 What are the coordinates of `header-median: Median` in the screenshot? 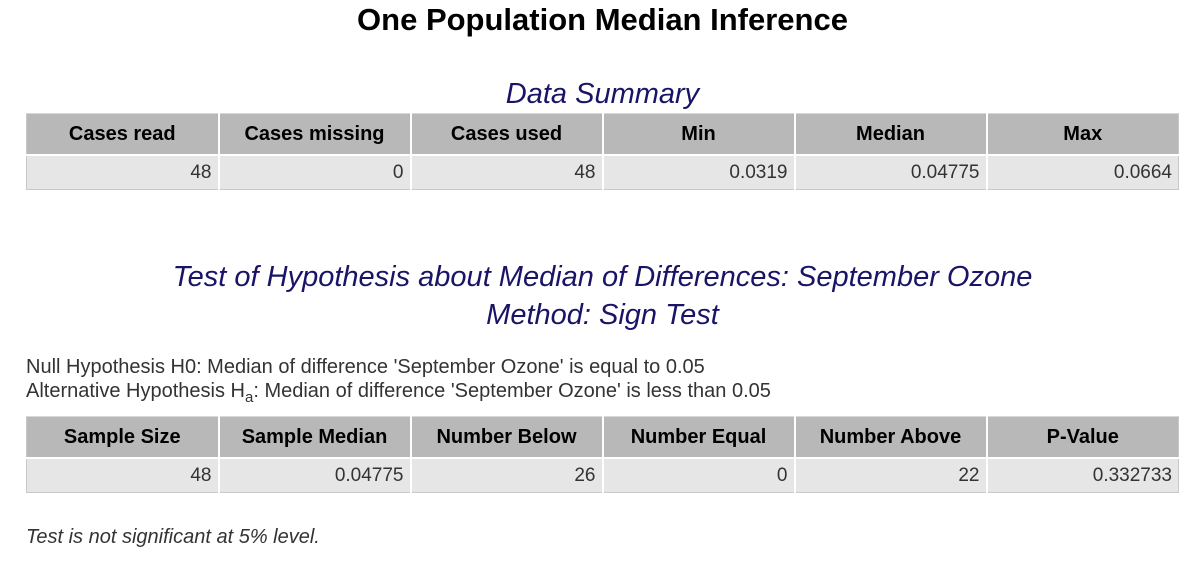 It's located at (890, 134).